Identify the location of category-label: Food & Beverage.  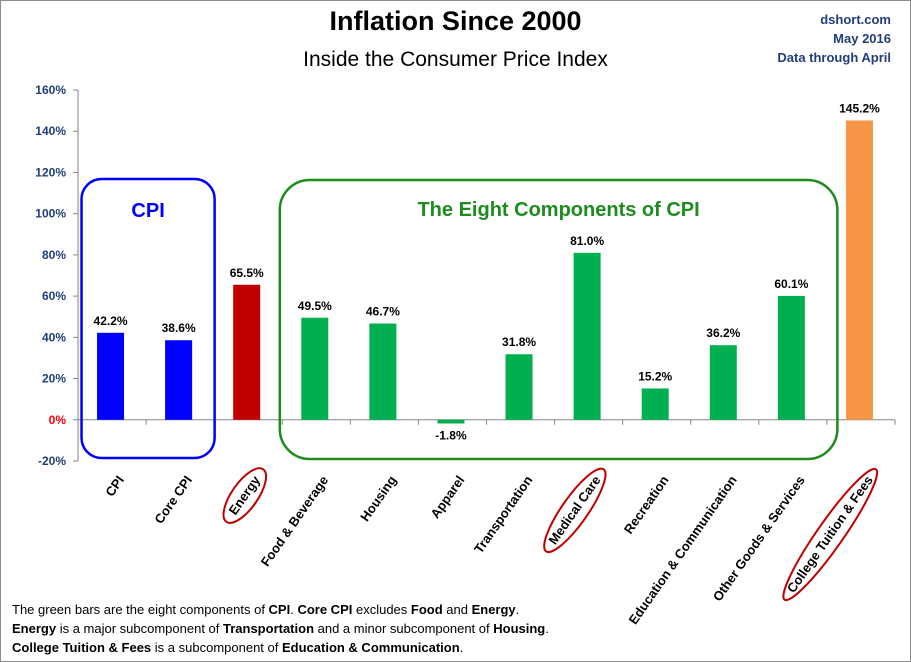
(295, 521).